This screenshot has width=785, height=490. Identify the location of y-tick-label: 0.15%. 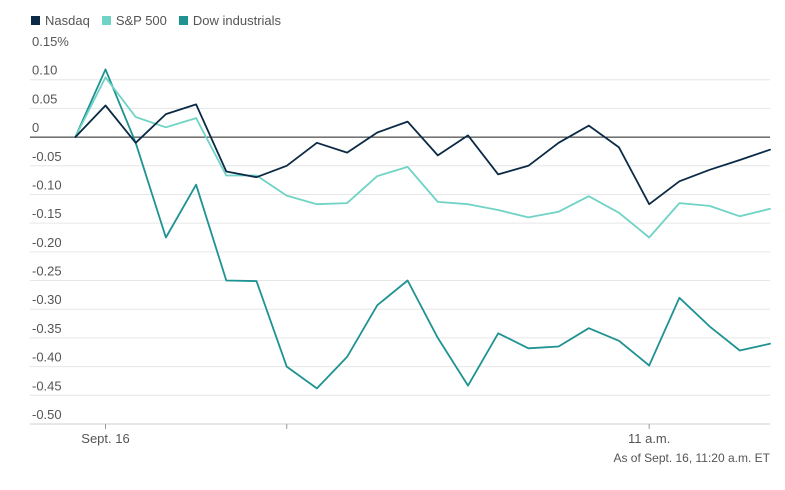
(50, 41).